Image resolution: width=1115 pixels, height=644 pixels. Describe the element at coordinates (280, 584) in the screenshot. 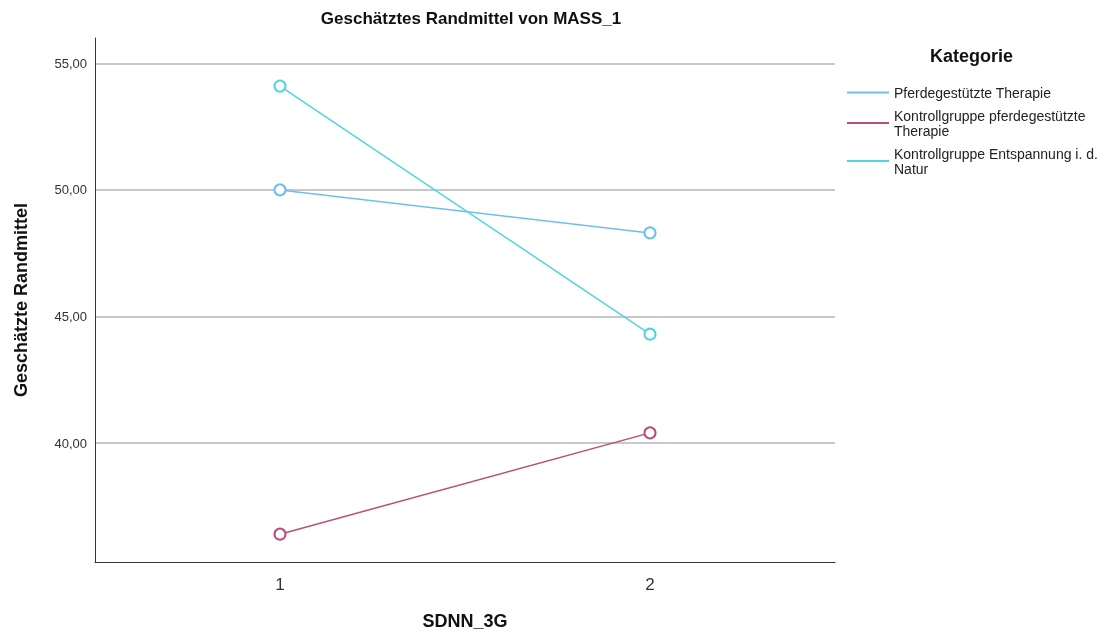

I see `x-tick-label: 1` at that location.